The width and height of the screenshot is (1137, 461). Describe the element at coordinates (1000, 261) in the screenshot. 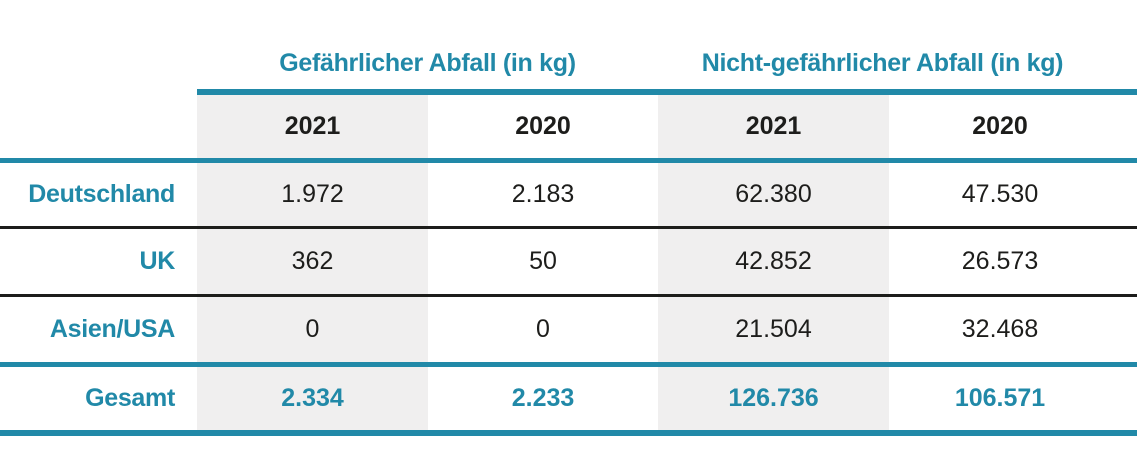

I see `cell-value: 26.573` at that location.